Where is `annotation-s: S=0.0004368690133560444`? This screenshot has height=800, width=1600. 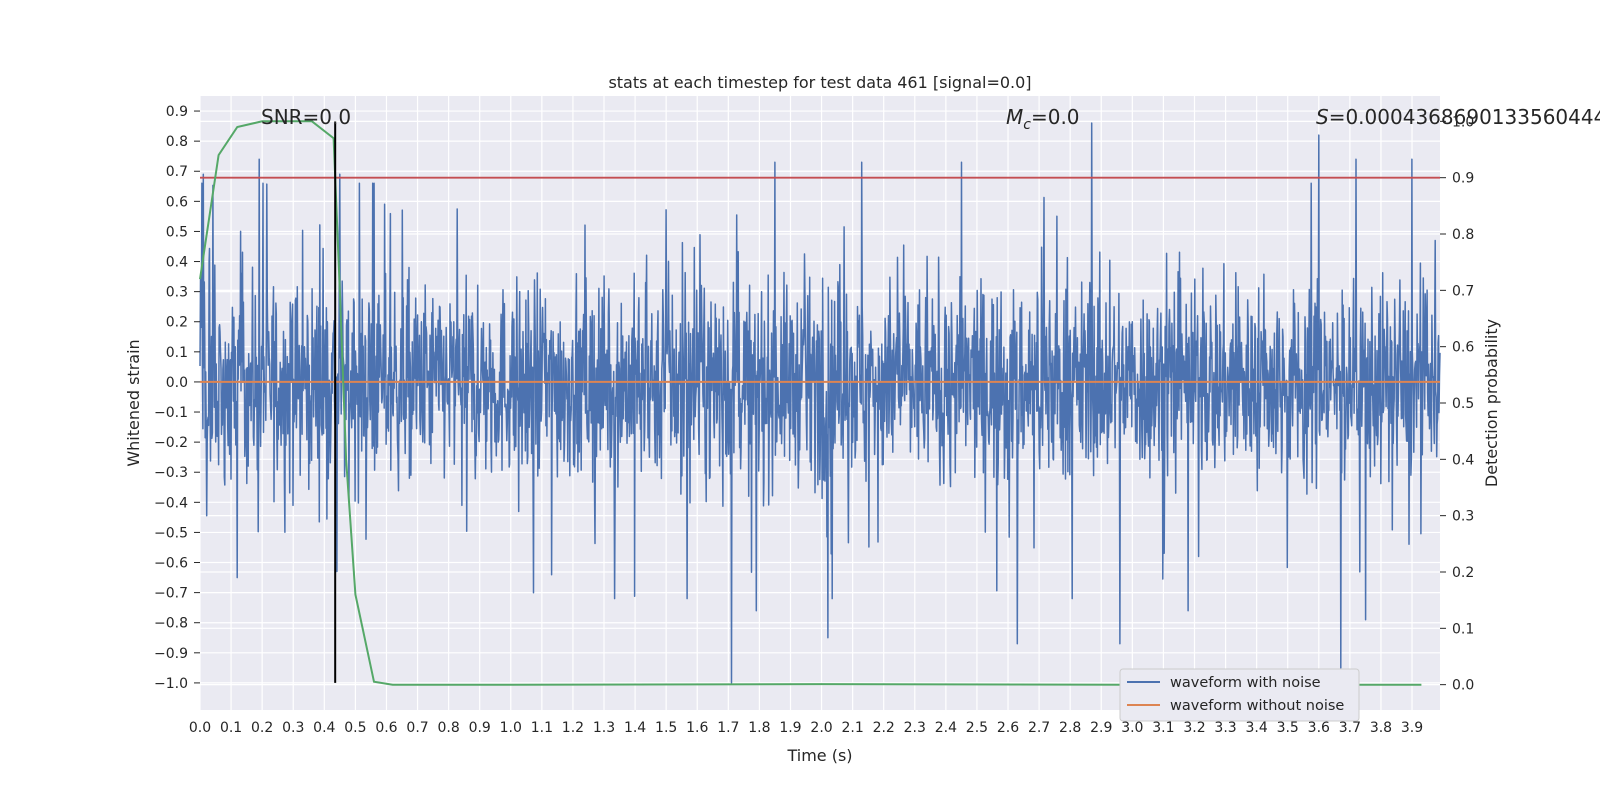 annotation-s: S=0.0004368690133560444 is located at coordinates (1458, 117).